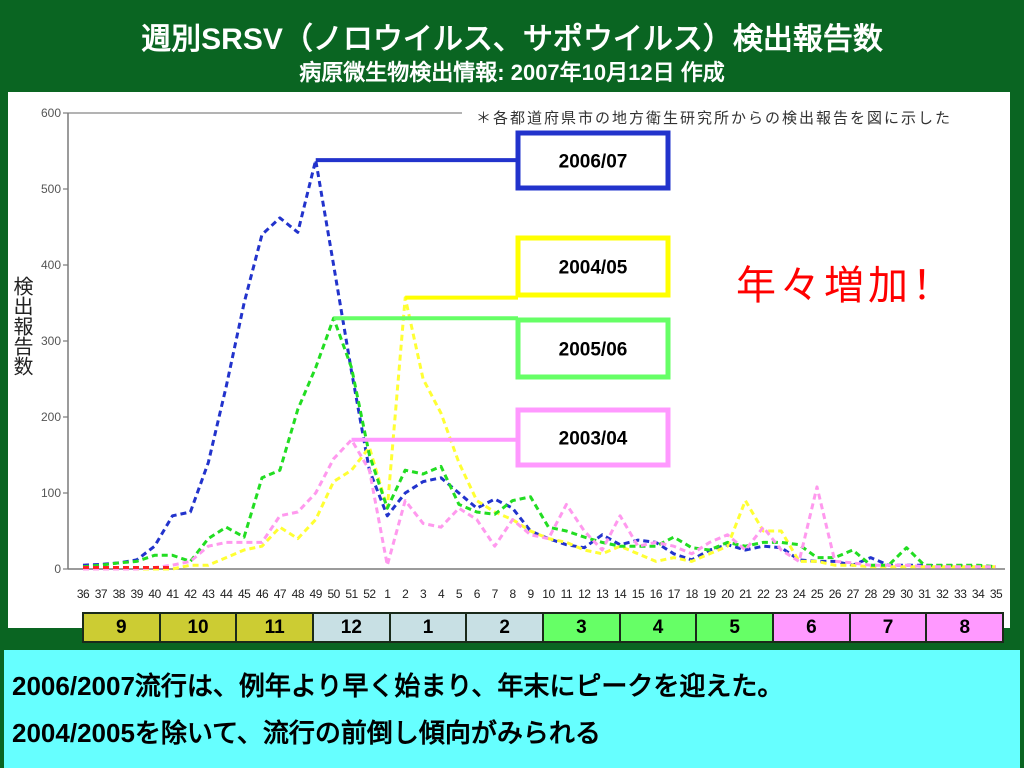  I want to click on x-tick-label: 44, so click(226, 594).